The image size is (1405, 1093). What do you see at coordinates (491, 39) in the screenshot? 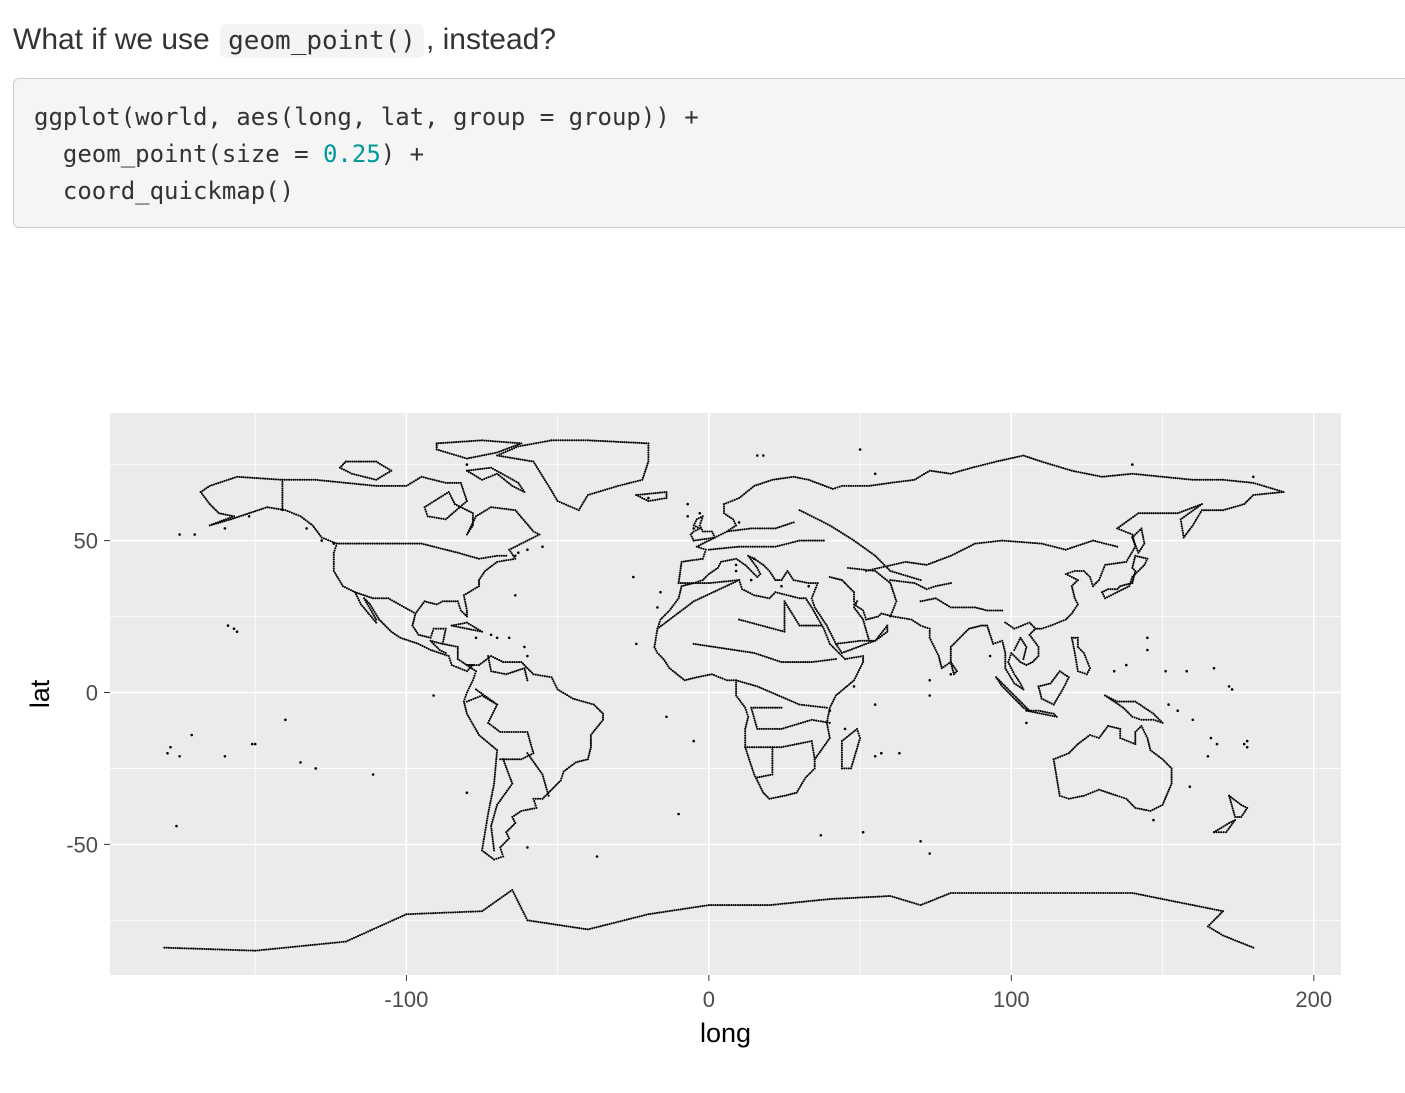
I see `intro-text-after: , instead?` at bounding box center [491, 39].